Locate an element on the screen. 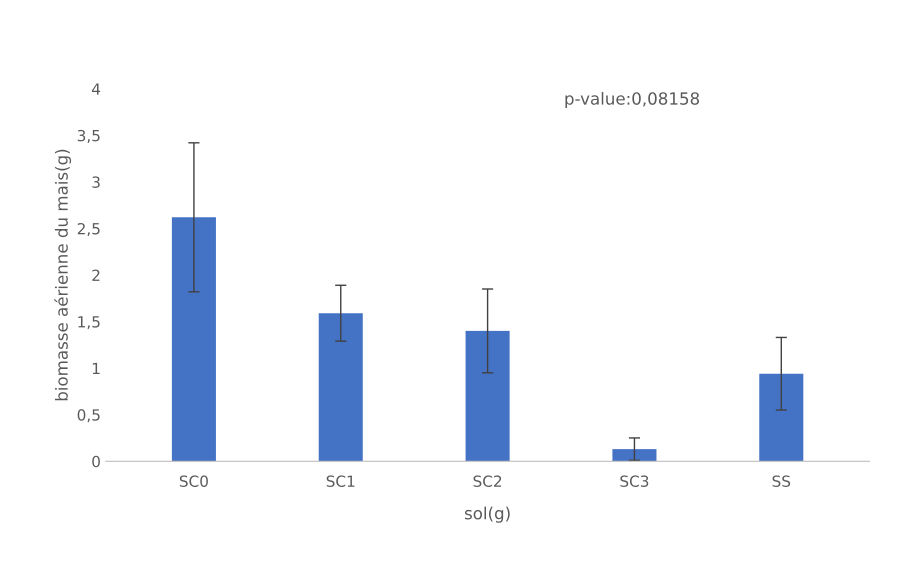 This screenshot has height=573, width=920. x-tick-label: SS is located at coordinates (781, 481).